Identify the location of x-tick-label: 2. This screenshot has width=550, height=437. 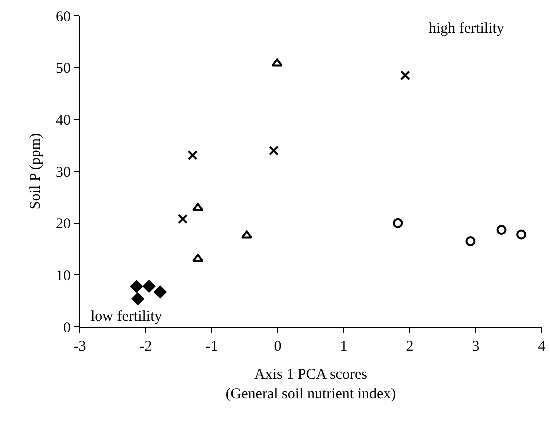
(410, 347).